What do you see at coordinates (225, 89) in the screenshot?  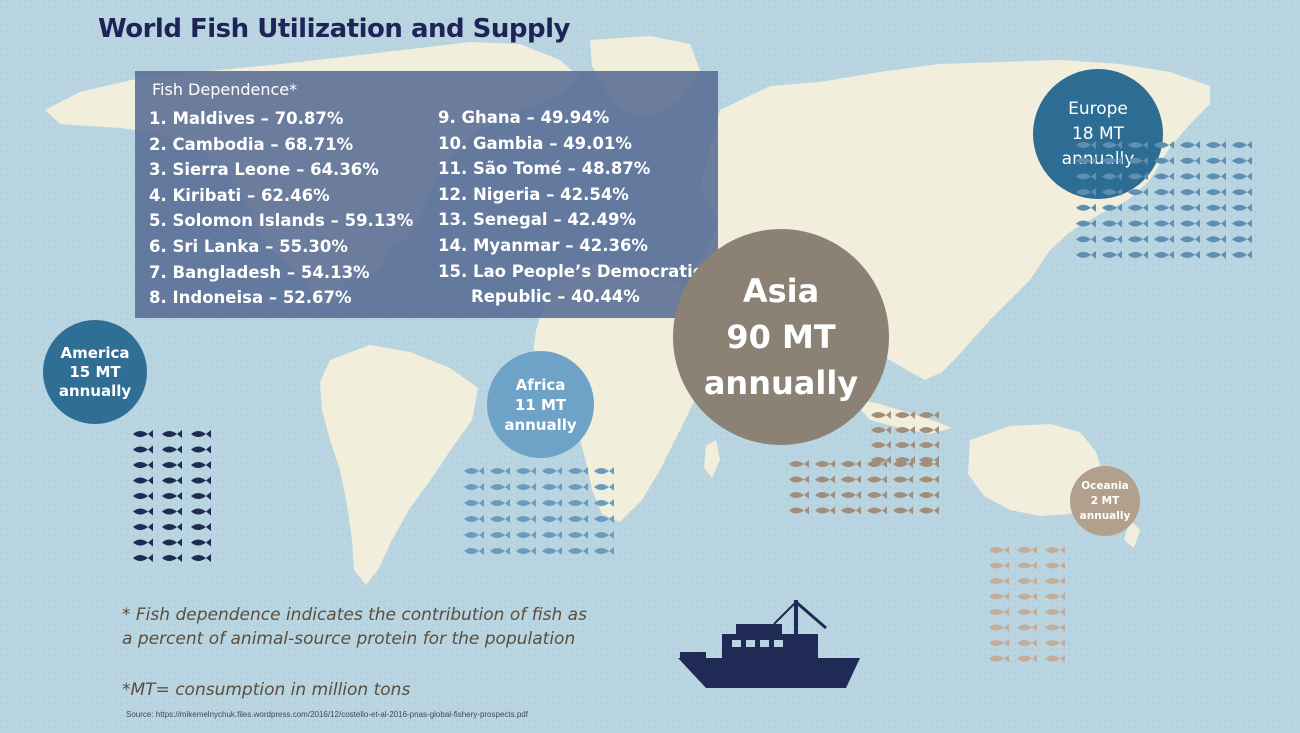 I see `fish-dependence-heading: Fish Dependence*` at bounding box center [225, 89].